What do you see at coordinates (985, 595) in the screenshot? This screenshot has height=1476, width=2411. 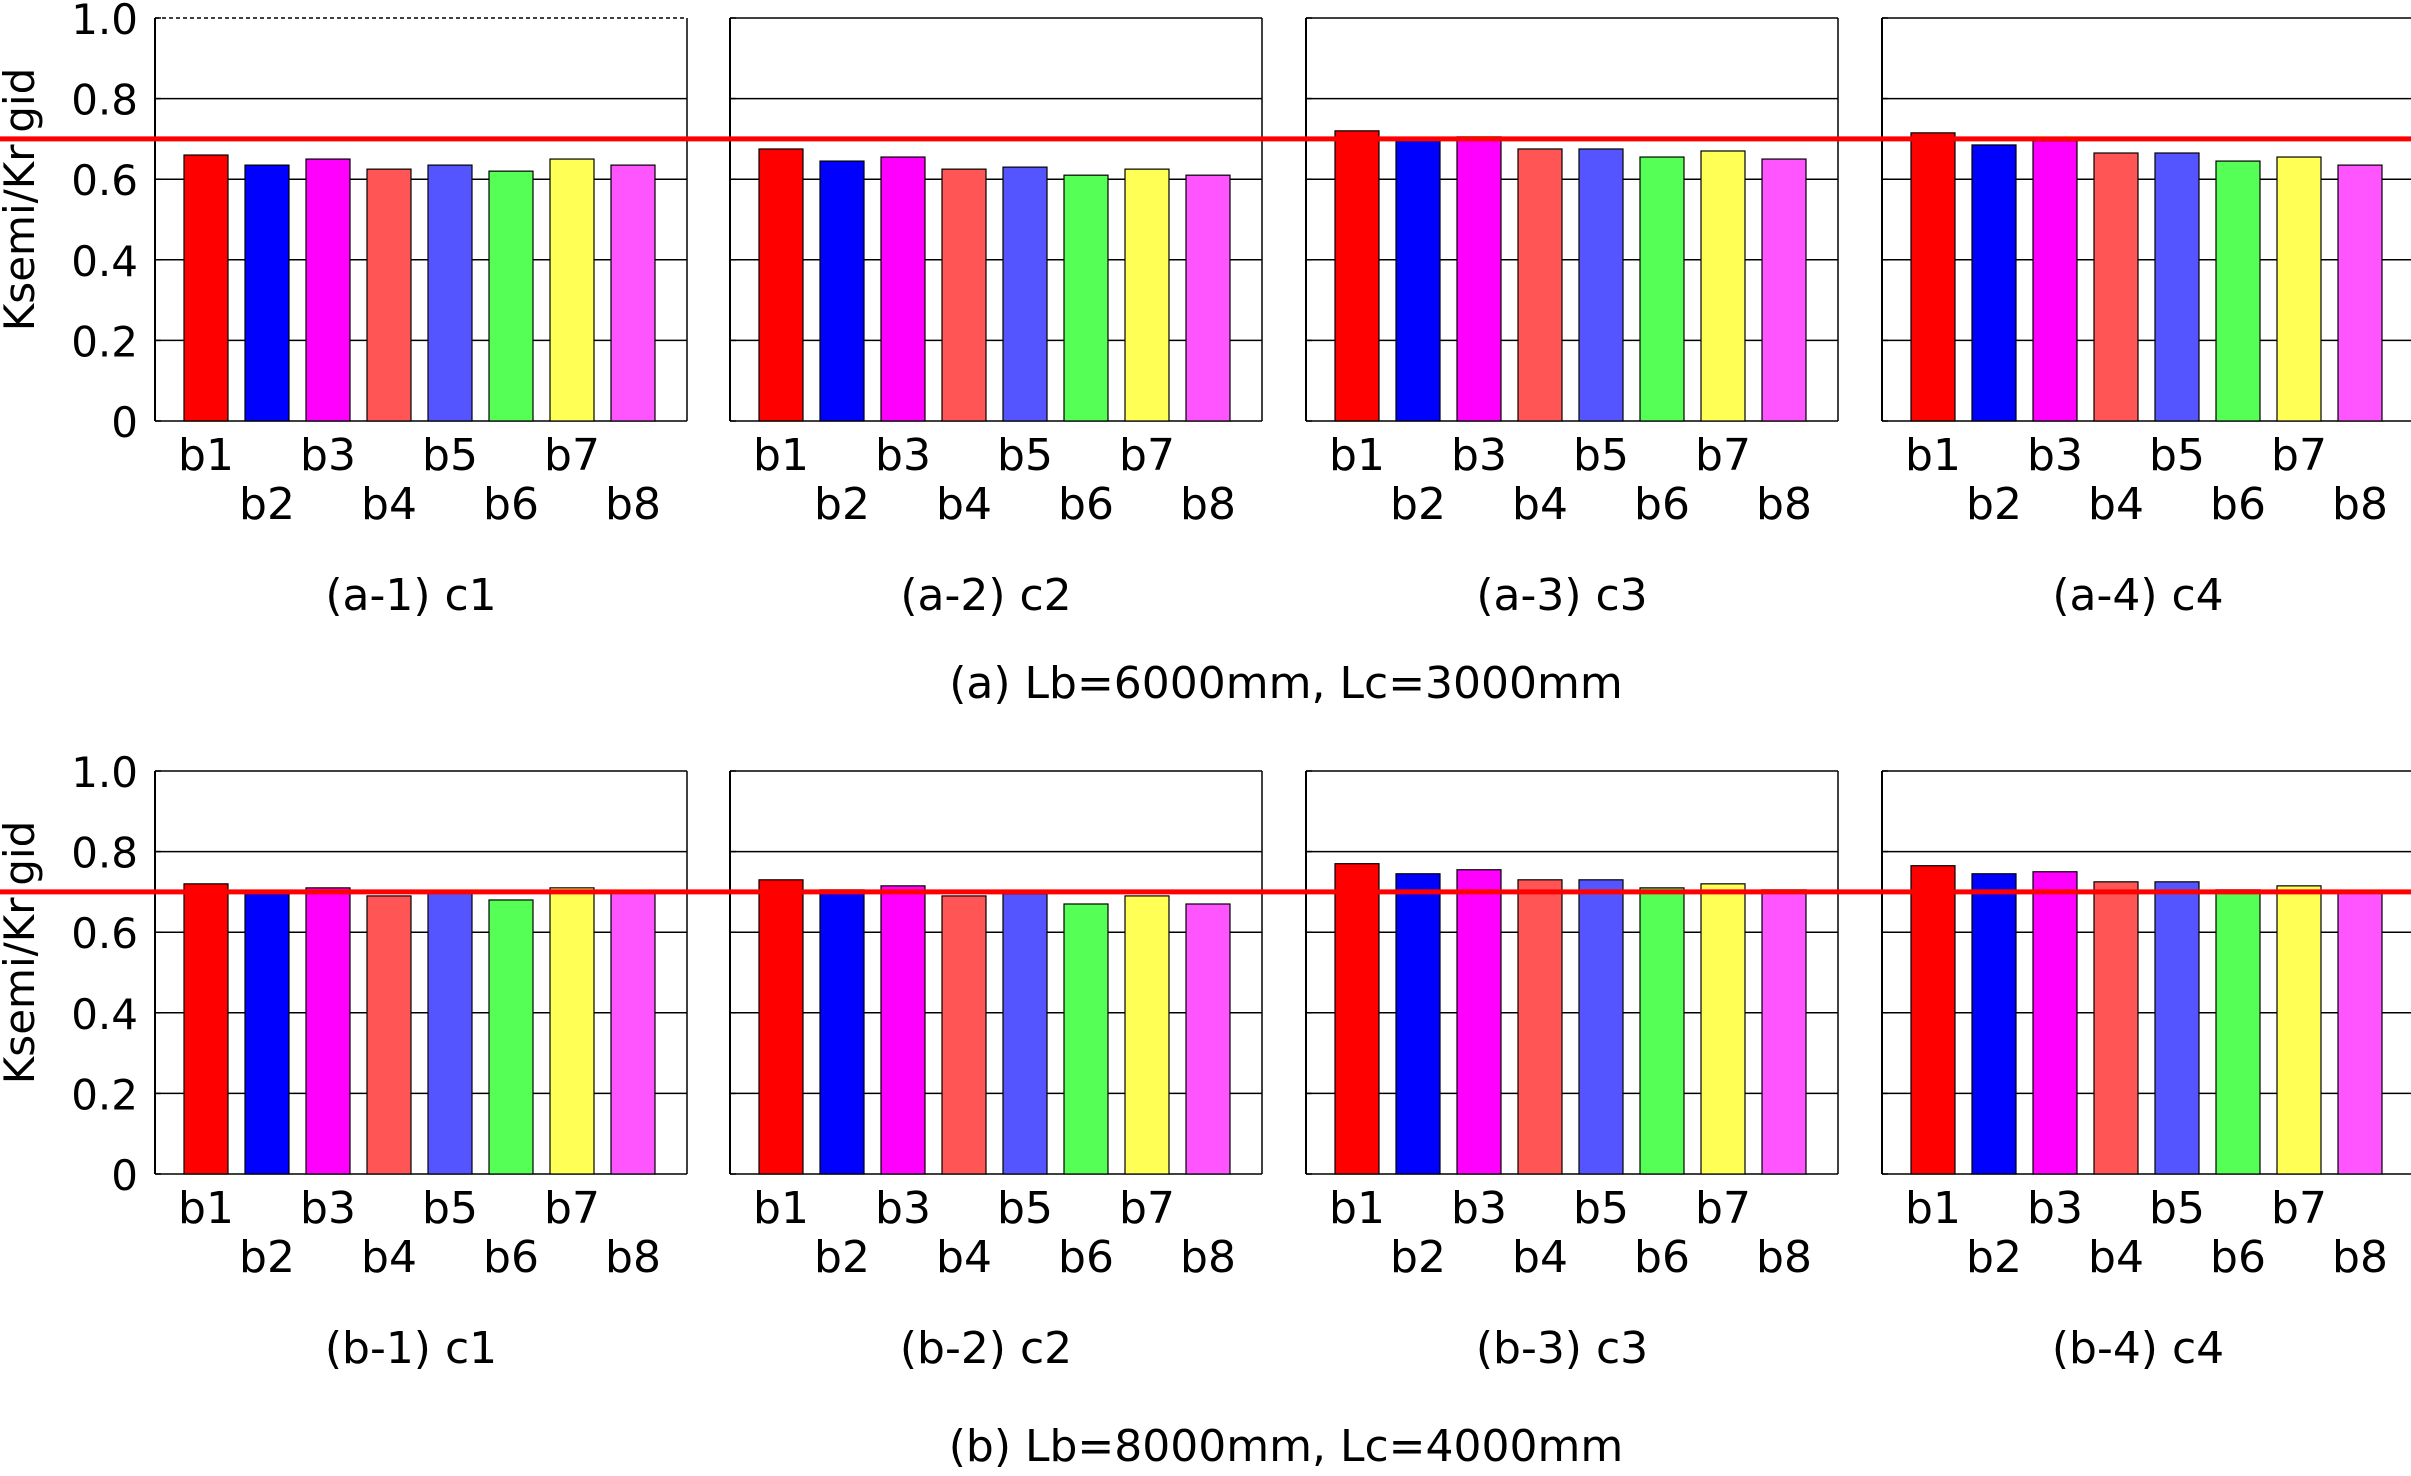 I see `panel-title: (a-2) c2` at bounding box center [985, 595].